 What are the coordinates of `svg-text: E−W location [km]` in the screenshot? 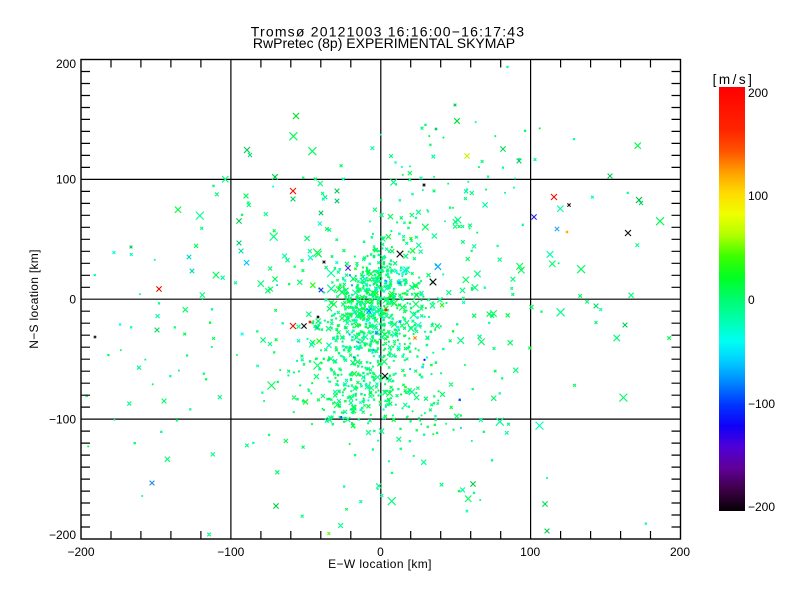 It's located at (380, 564).